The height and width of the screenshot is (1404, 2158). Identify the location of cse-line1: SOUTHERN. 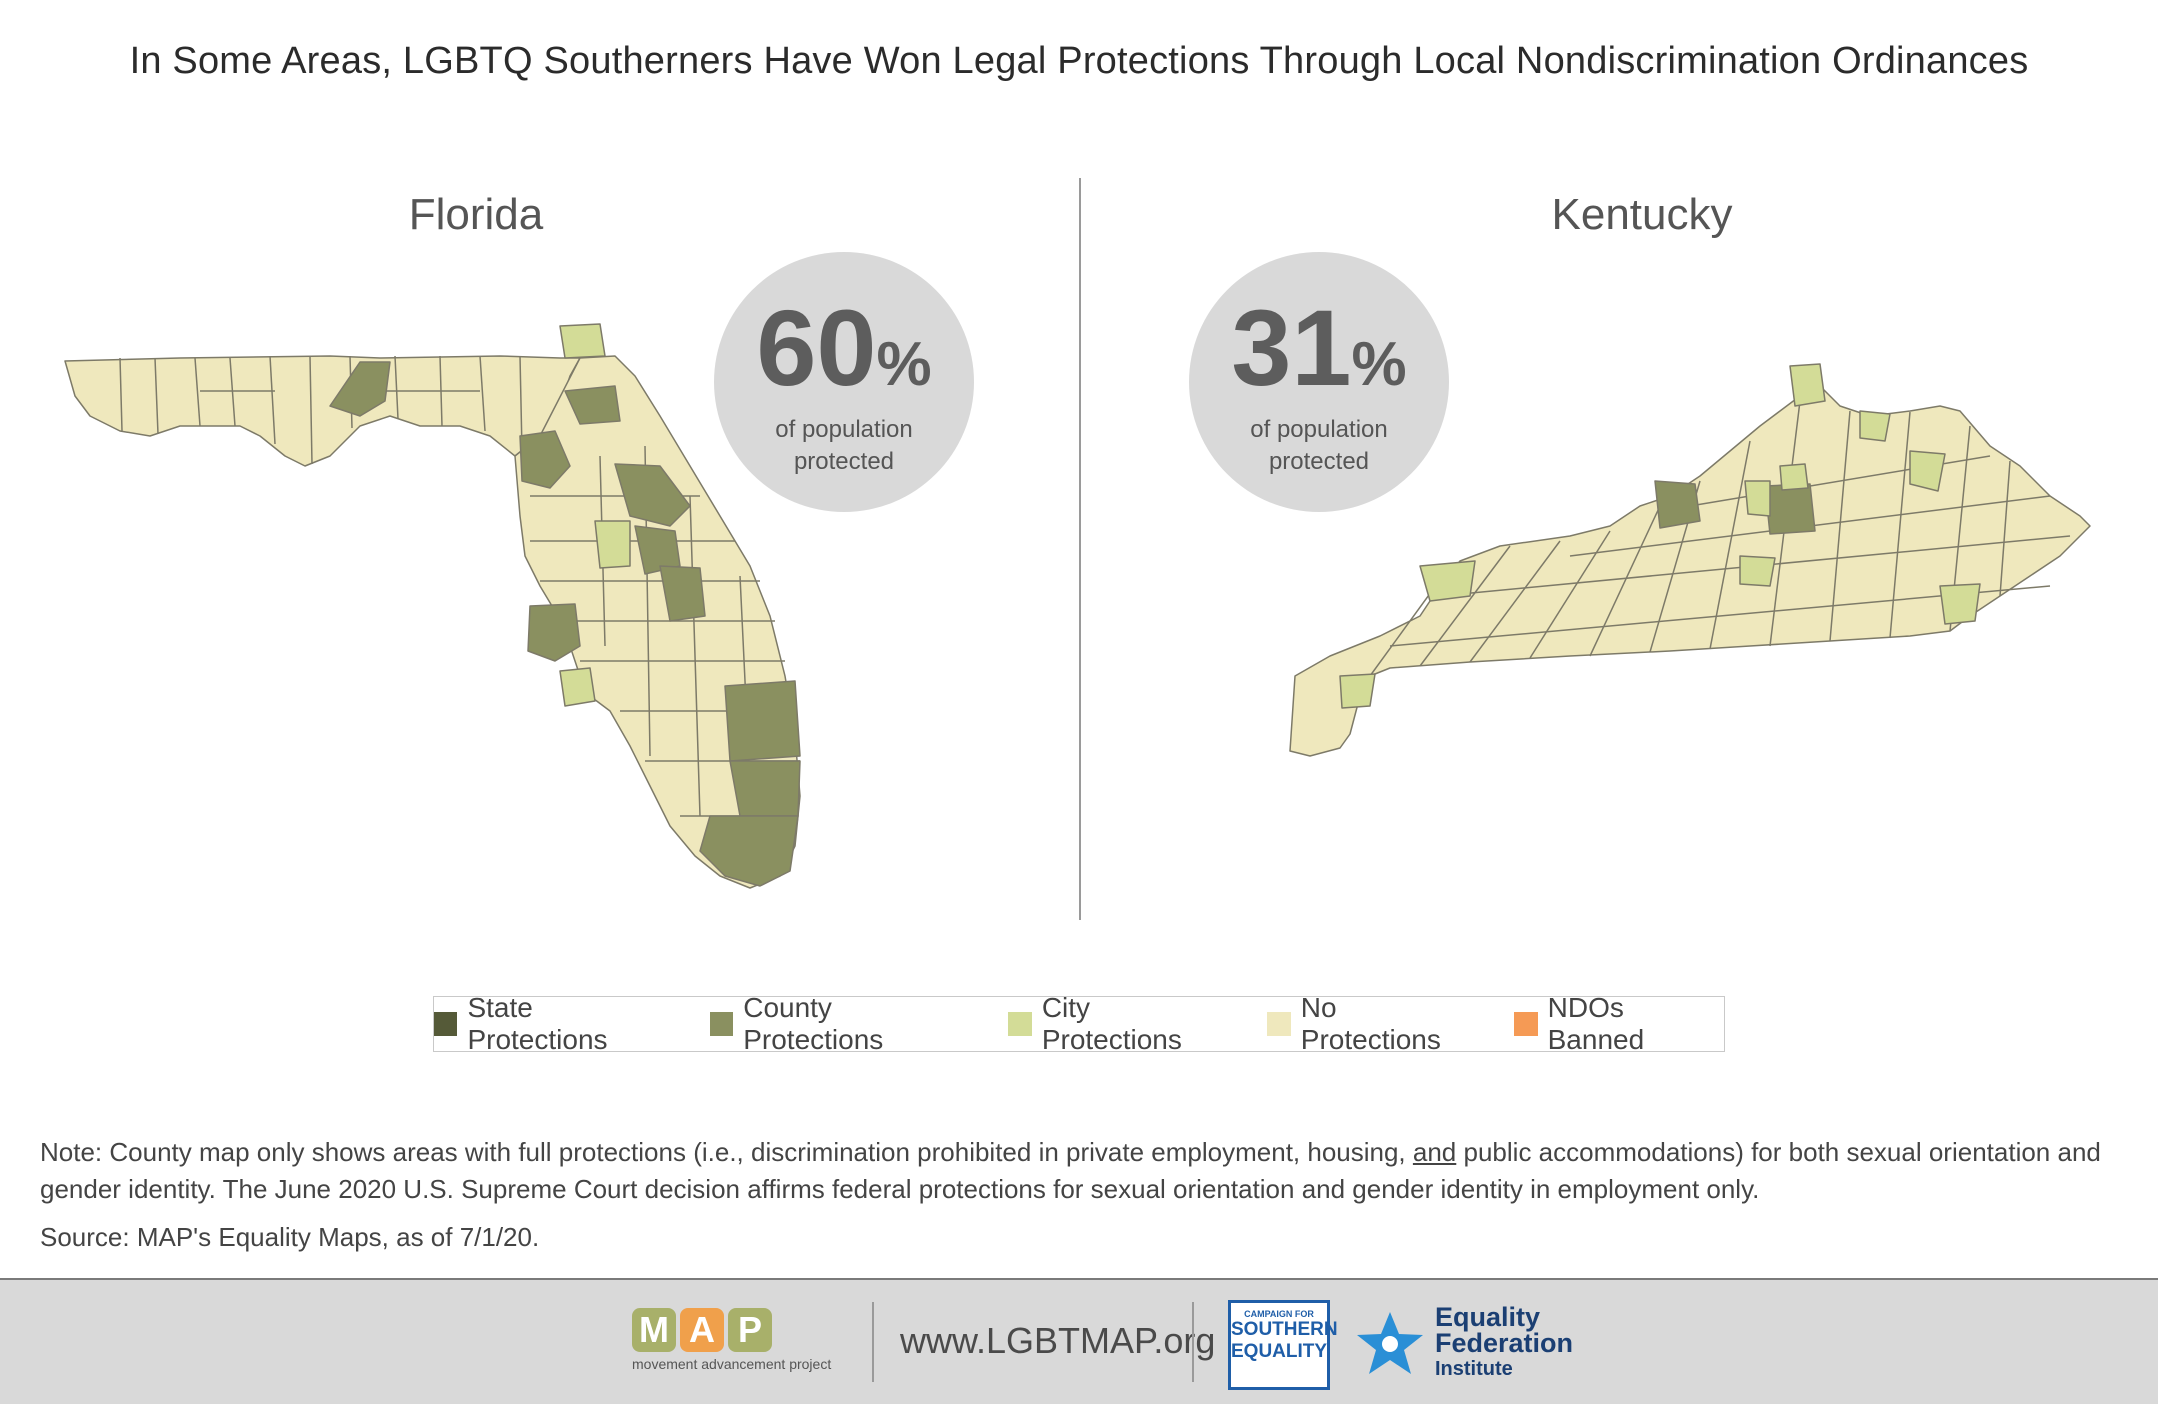
(1284, 1329).